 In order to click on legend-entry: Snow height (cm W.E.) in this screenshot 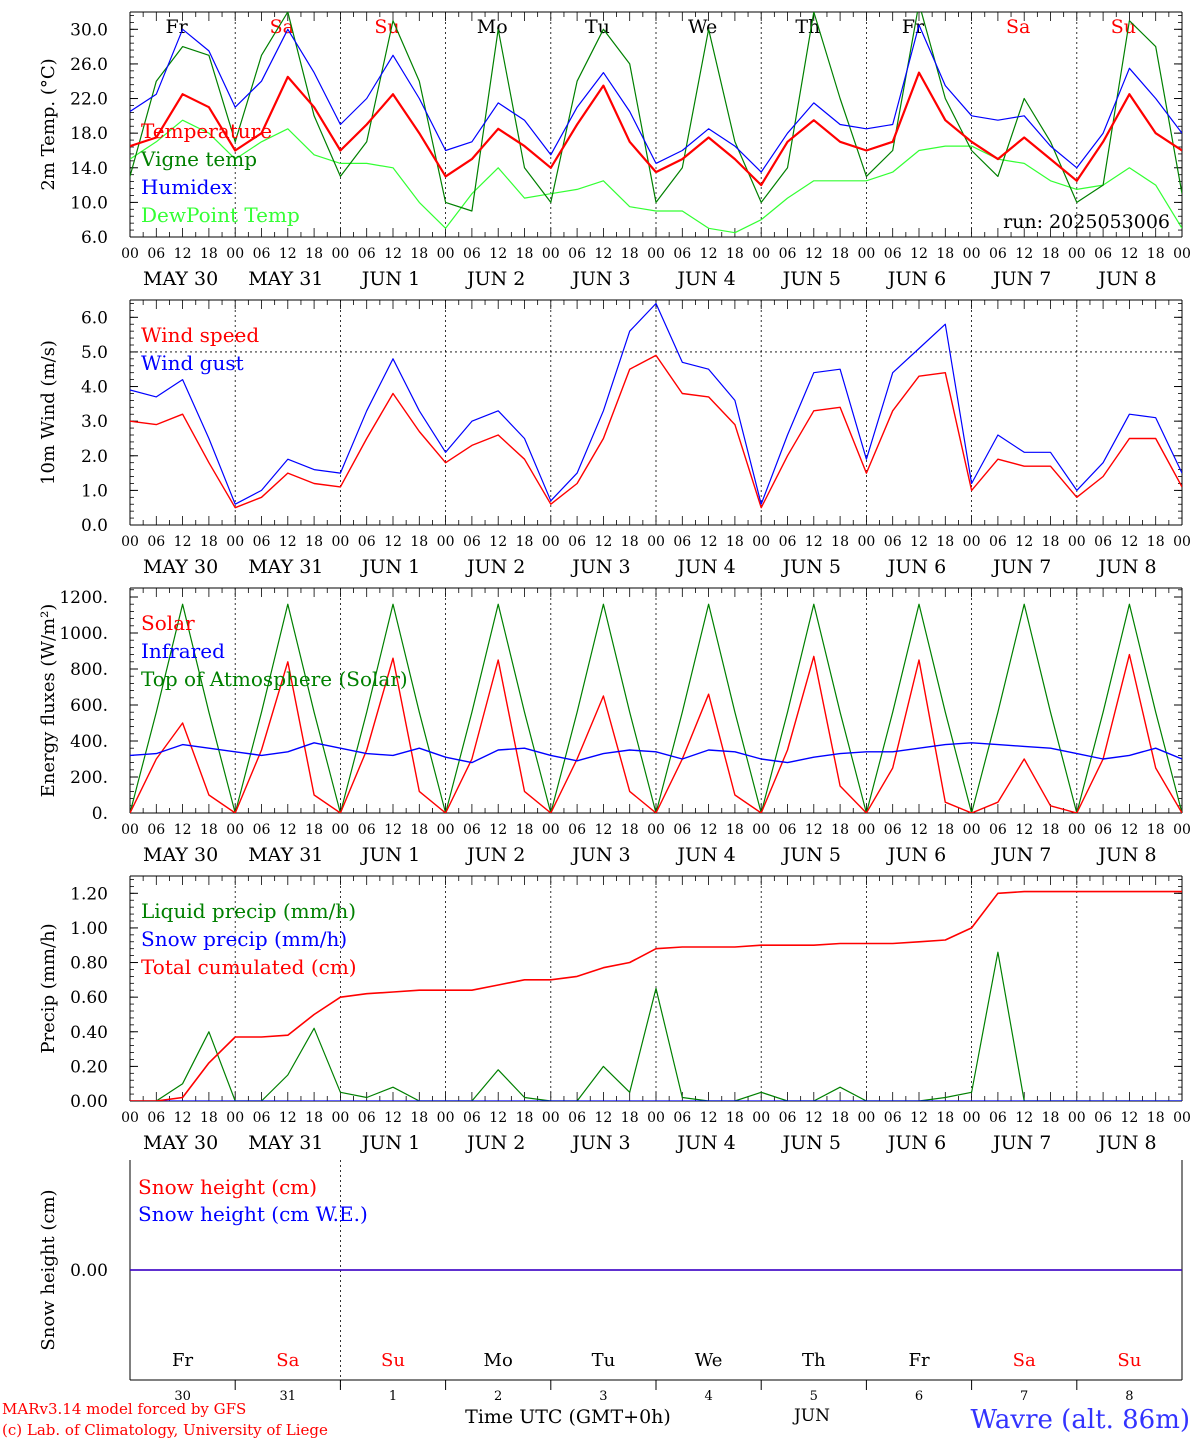, I will do `click(253, 1214)`.